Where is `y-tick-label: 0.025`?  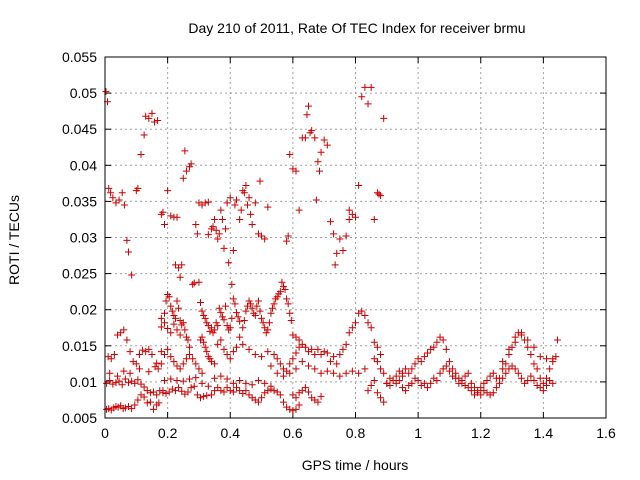
y-tick-label: 0.025 is located at coordinates (79, 274).